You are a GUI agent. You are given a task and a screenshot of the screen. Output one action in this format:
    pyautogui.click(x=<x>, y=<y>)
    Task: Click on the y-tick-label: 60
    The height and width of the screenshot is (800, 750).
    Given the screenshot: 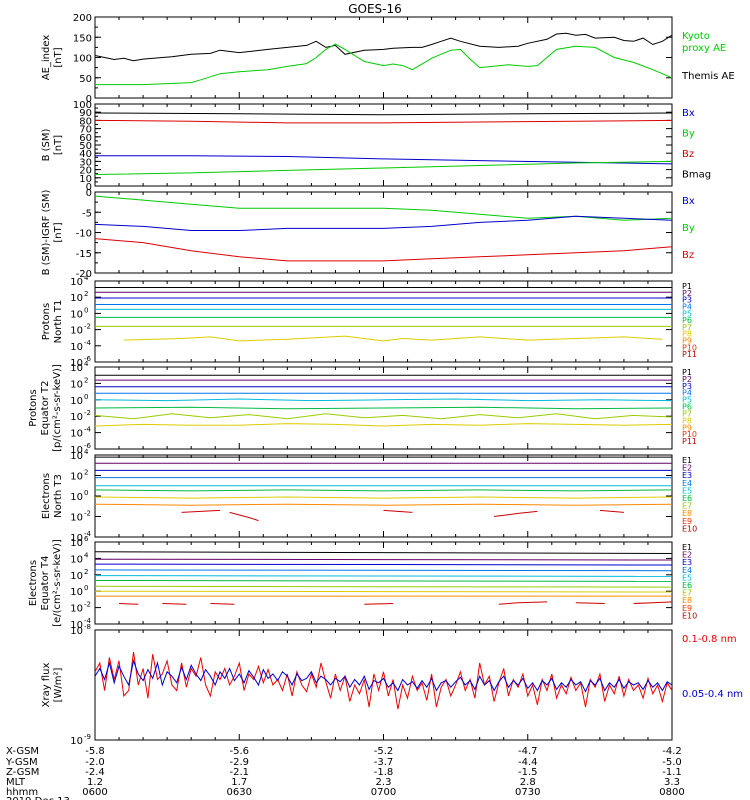 What is the action you would take?
    pyautogui.click(x=85, y=138)
    